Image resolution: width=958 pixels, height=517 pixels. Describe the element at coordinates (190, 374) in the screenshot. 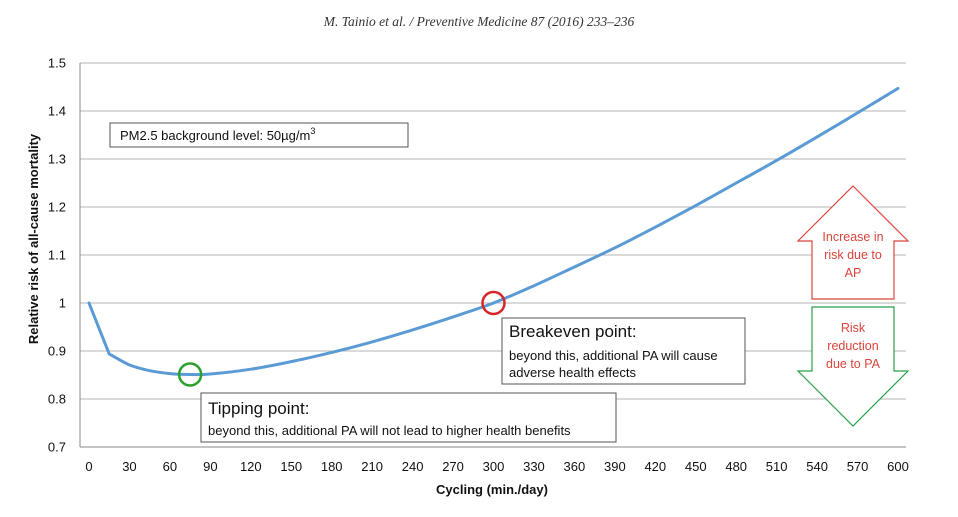

I see `tipping-point-marker` at that location.